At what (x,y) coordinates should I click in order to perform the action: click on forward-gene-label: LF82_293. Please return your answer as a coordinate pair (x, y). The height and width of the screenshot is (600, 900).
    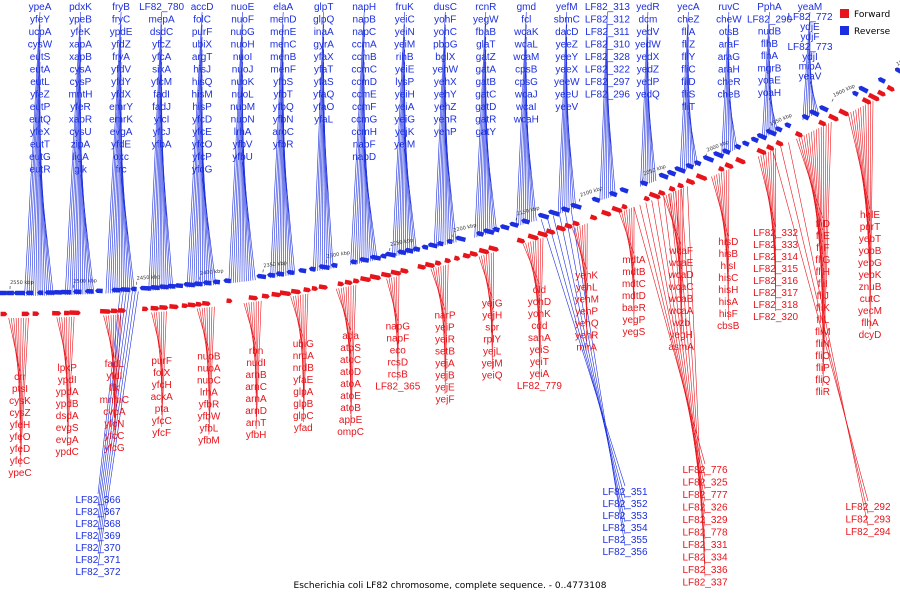
    Looking at the image, I should click on (867, 520).